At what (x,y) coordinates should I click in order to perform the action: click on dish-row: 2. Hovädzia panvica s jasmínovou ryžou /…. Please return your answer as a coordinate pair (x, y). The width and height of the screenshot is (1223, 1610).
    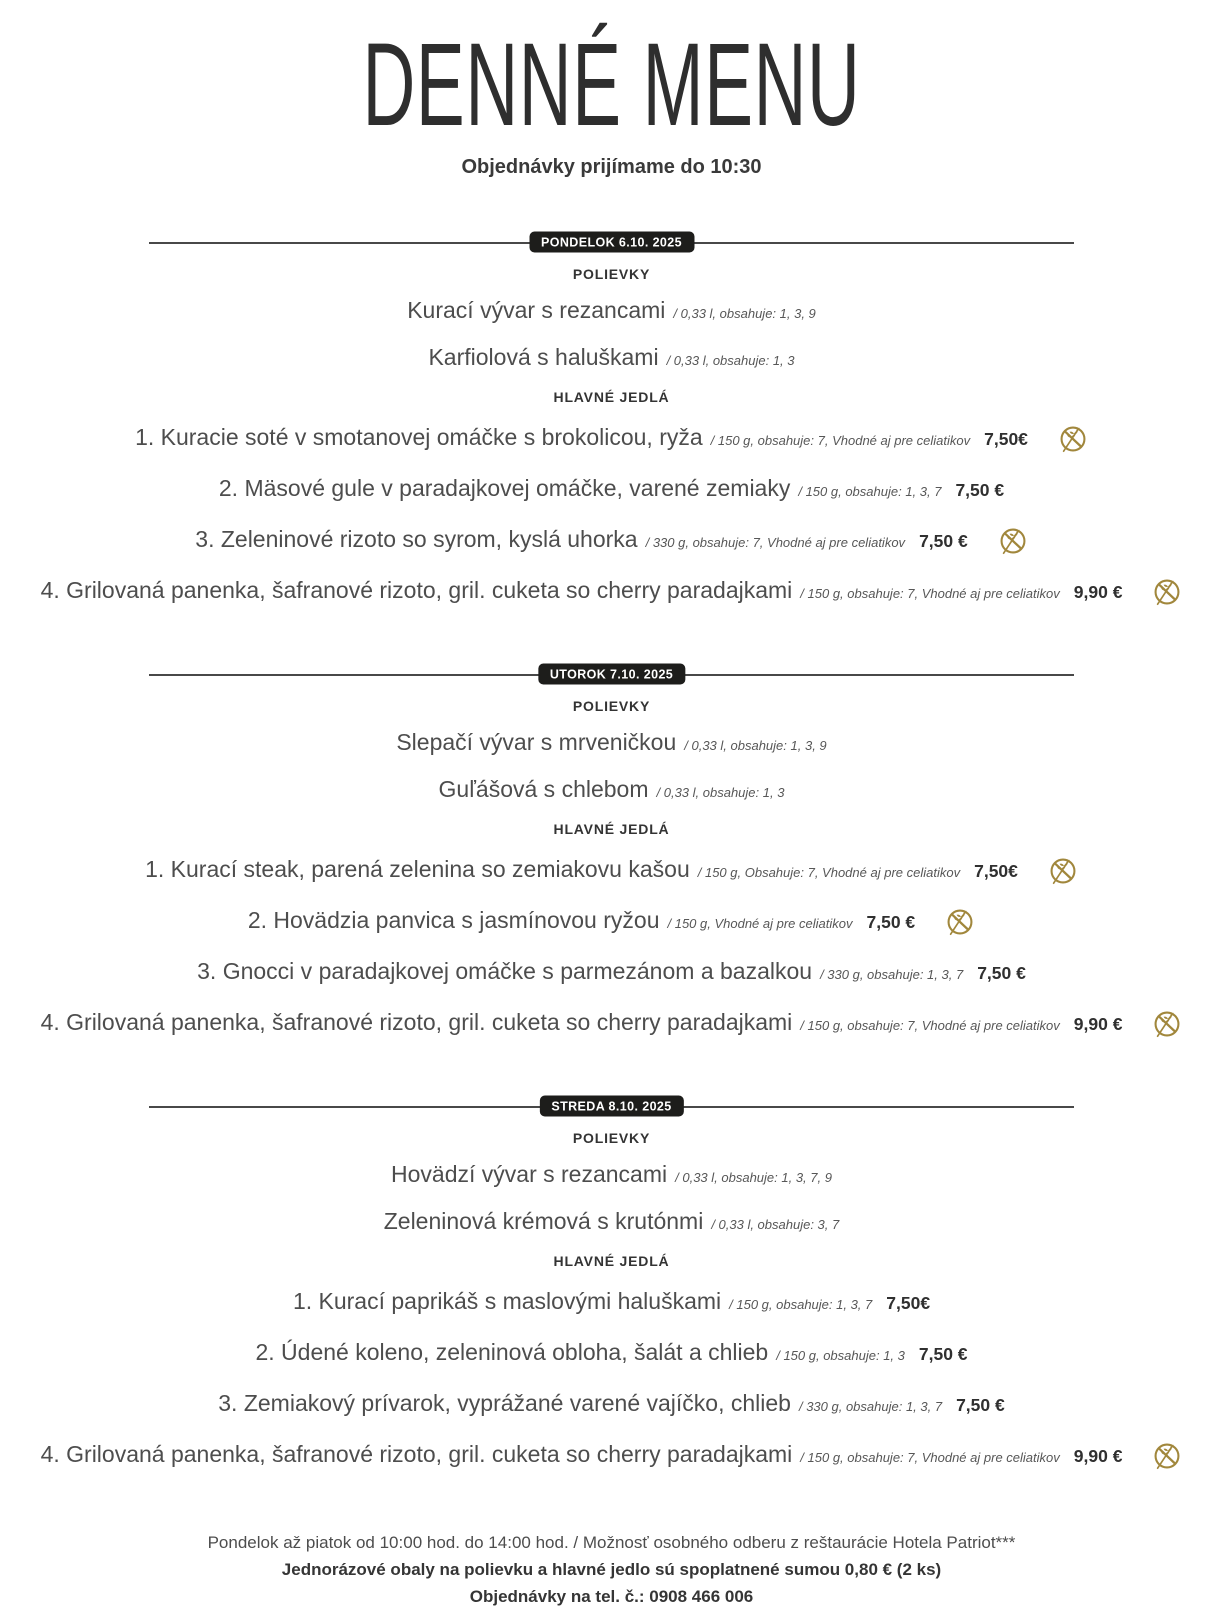
    Looking at the image, I should click on (611, 922).